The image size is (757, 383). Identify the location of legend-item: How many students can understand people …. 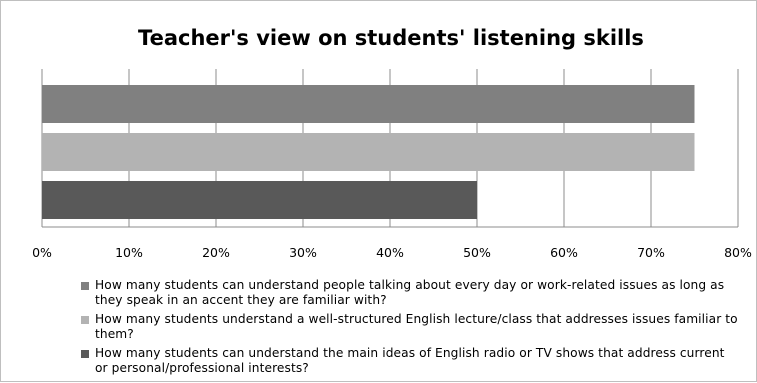
(411, 293).